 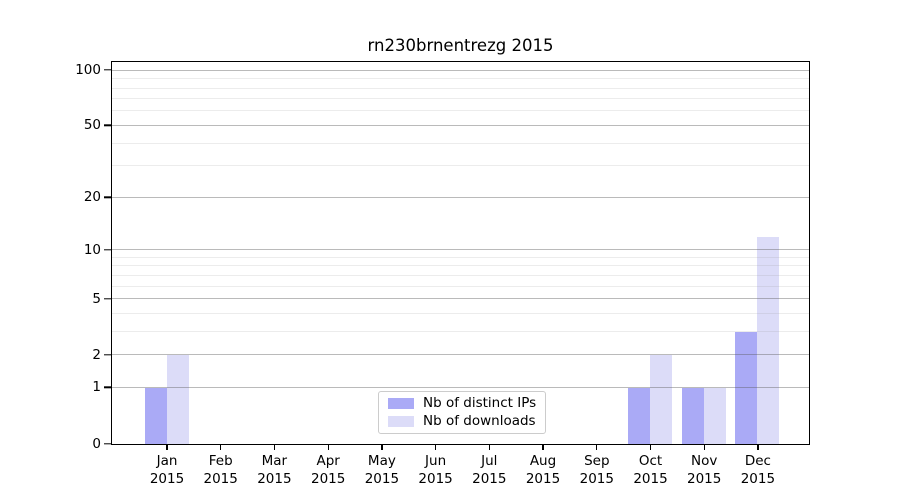 What do you see at coordinates (96, 387) in the screenshot?
I see `y-tick-label-1: 1` at bounding box center [96, 387].